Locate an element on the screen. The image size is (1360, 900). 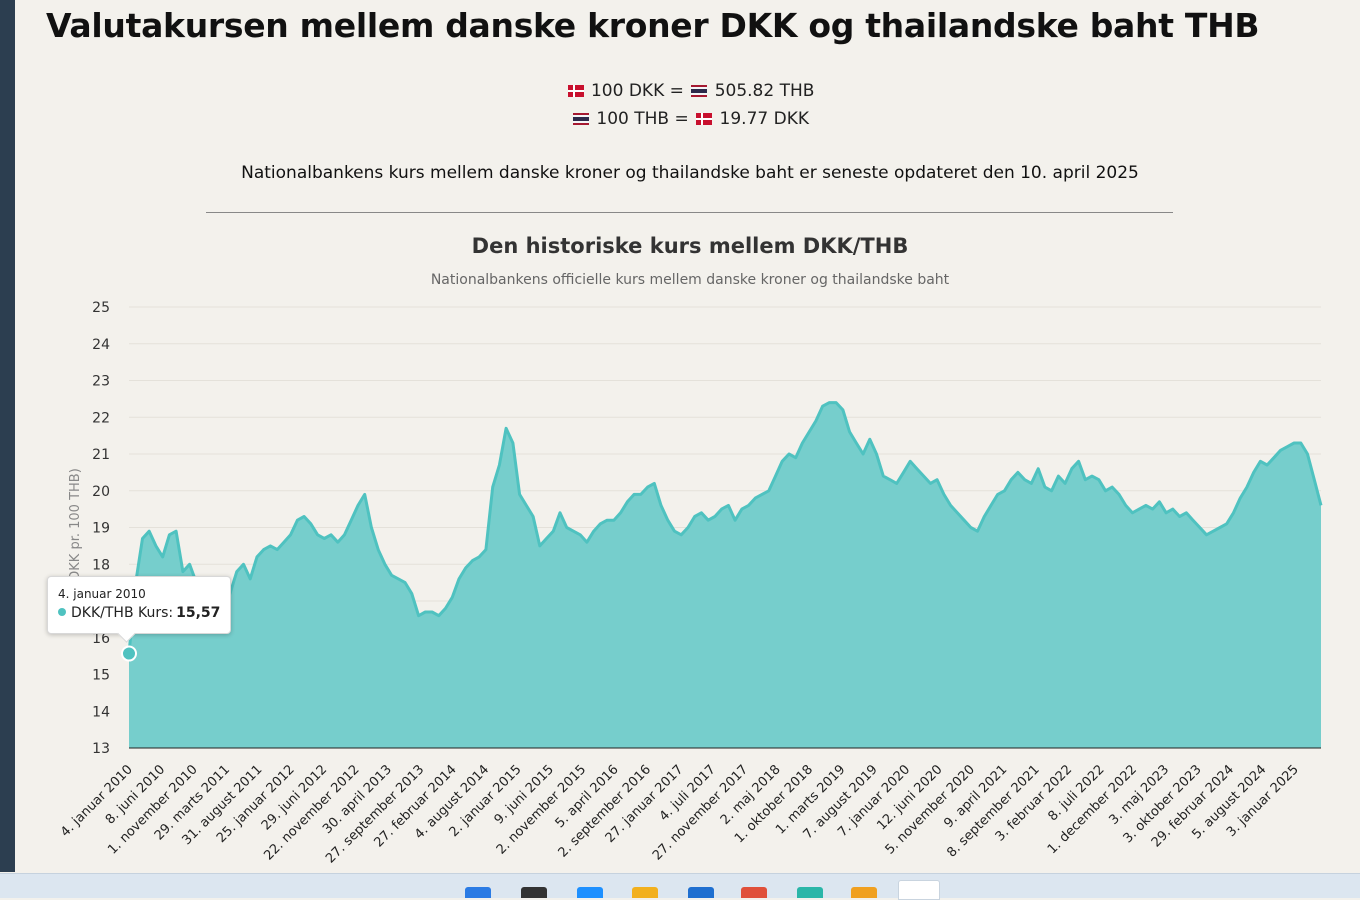
tooltip-row: DKK/THB Kurs: 15,57 is located at coordinates (139, 613).